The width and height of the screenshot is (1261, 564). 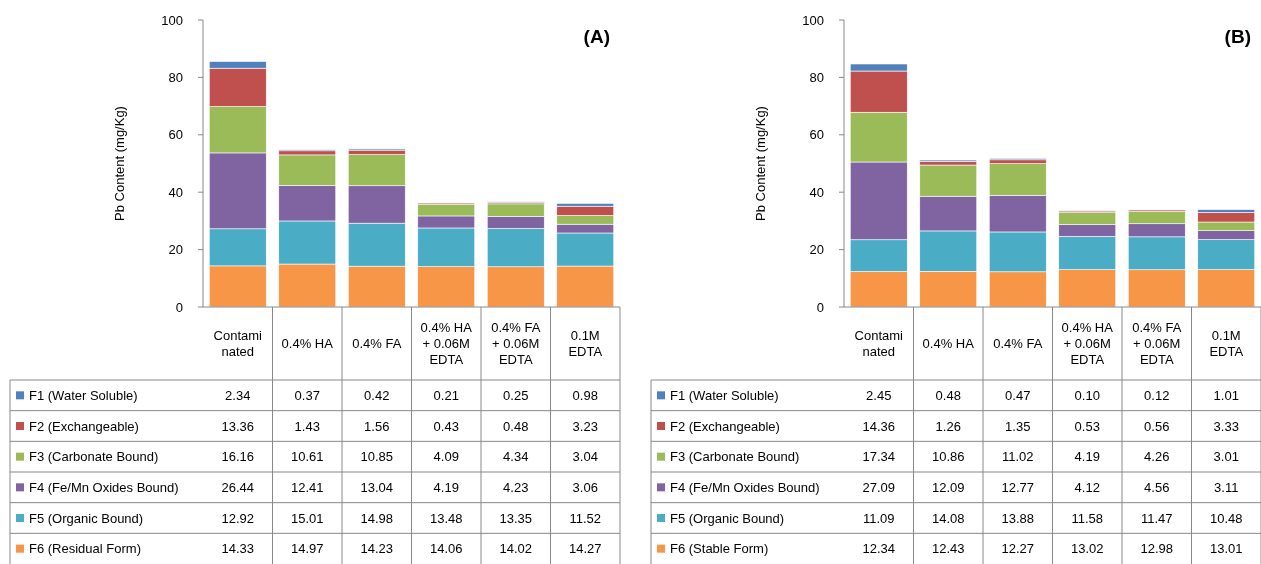 What do you see at coordinates (879, 487) in the screenshot?
I see `data-label: 27.09` at bounding box center [879, 487].